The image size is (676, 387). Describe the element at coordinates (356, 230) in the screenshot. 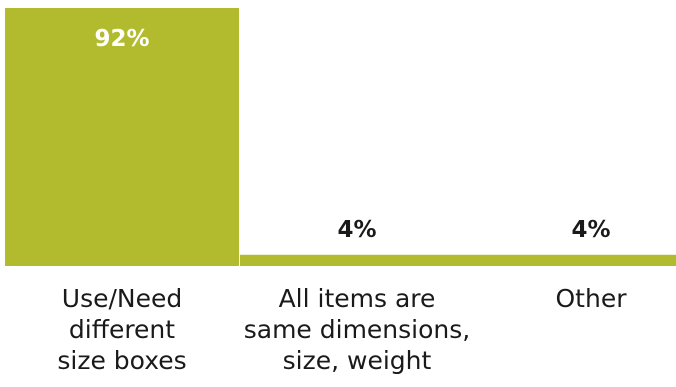

I see `data-label-1: 4%` at that location.